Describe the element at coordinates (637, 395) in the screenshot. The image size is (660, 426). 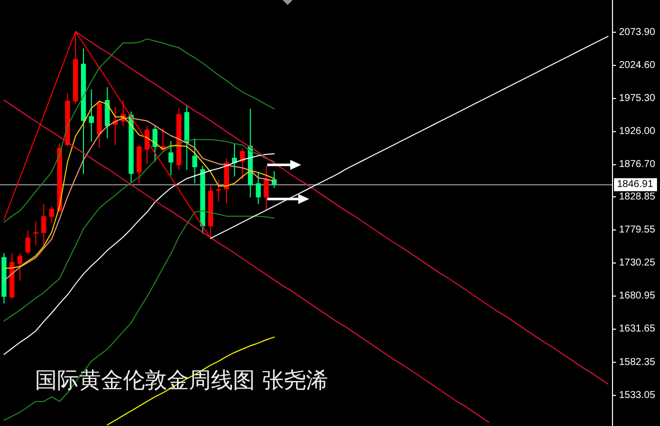
I see `y-tick-label: 1533.05` at that location.